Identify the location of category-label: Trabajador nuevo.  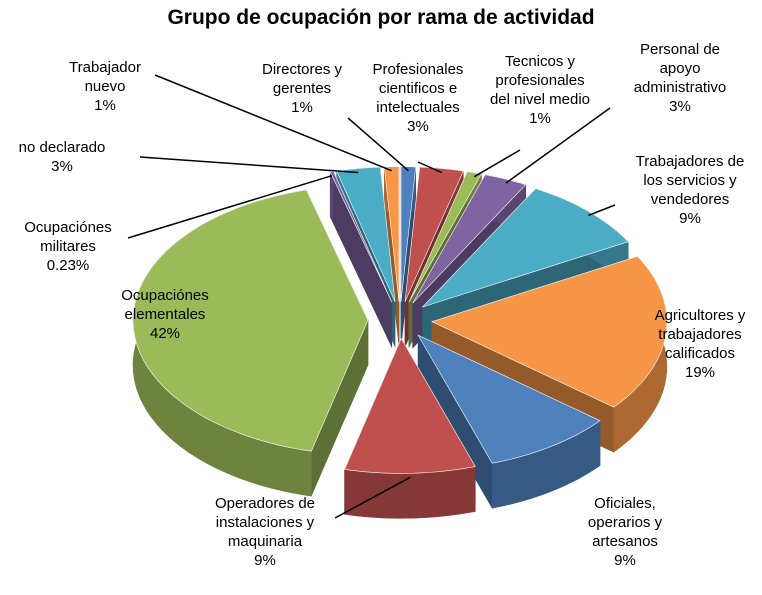
(105, 77).